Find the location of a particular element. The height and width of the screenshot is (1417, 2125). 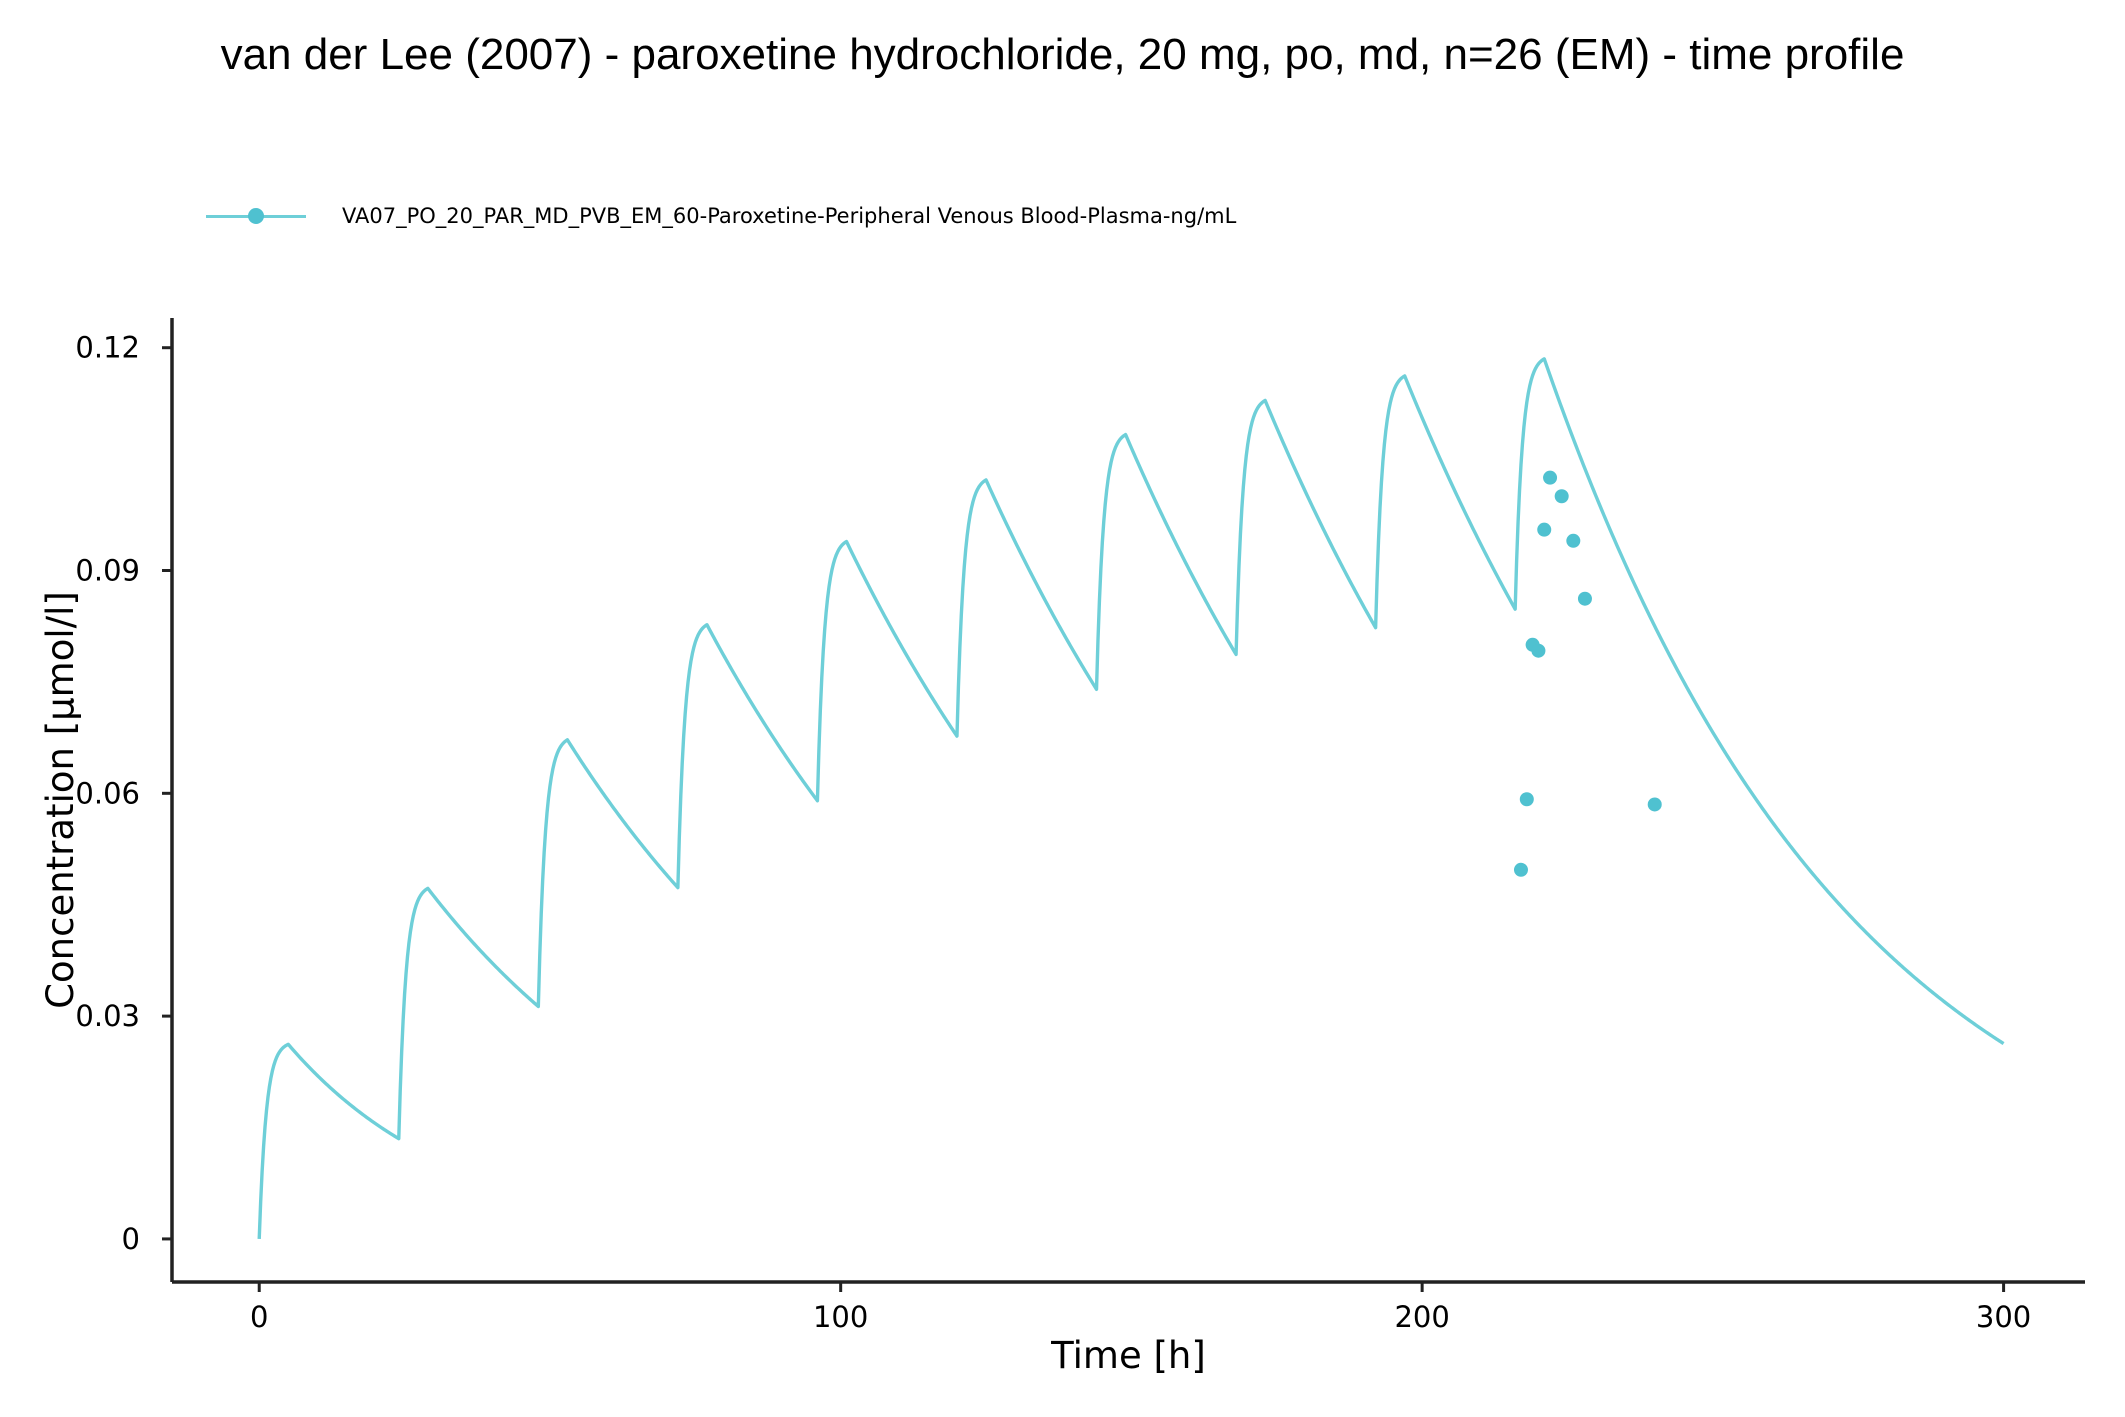

y-tick-label: 0.03 is located at coordinates (107, 1016).